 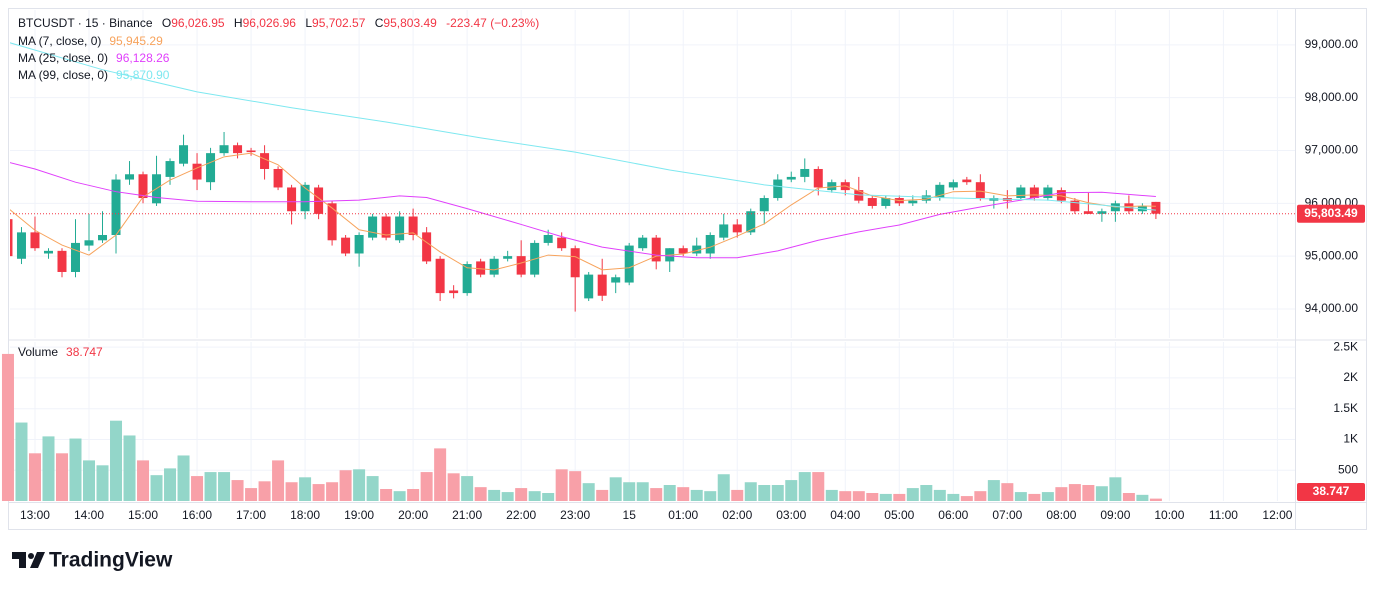 What do you see at coordinates (238, 23) in the screenshot?
I see `ohlc-key: H` at bounding box center [238, 23].